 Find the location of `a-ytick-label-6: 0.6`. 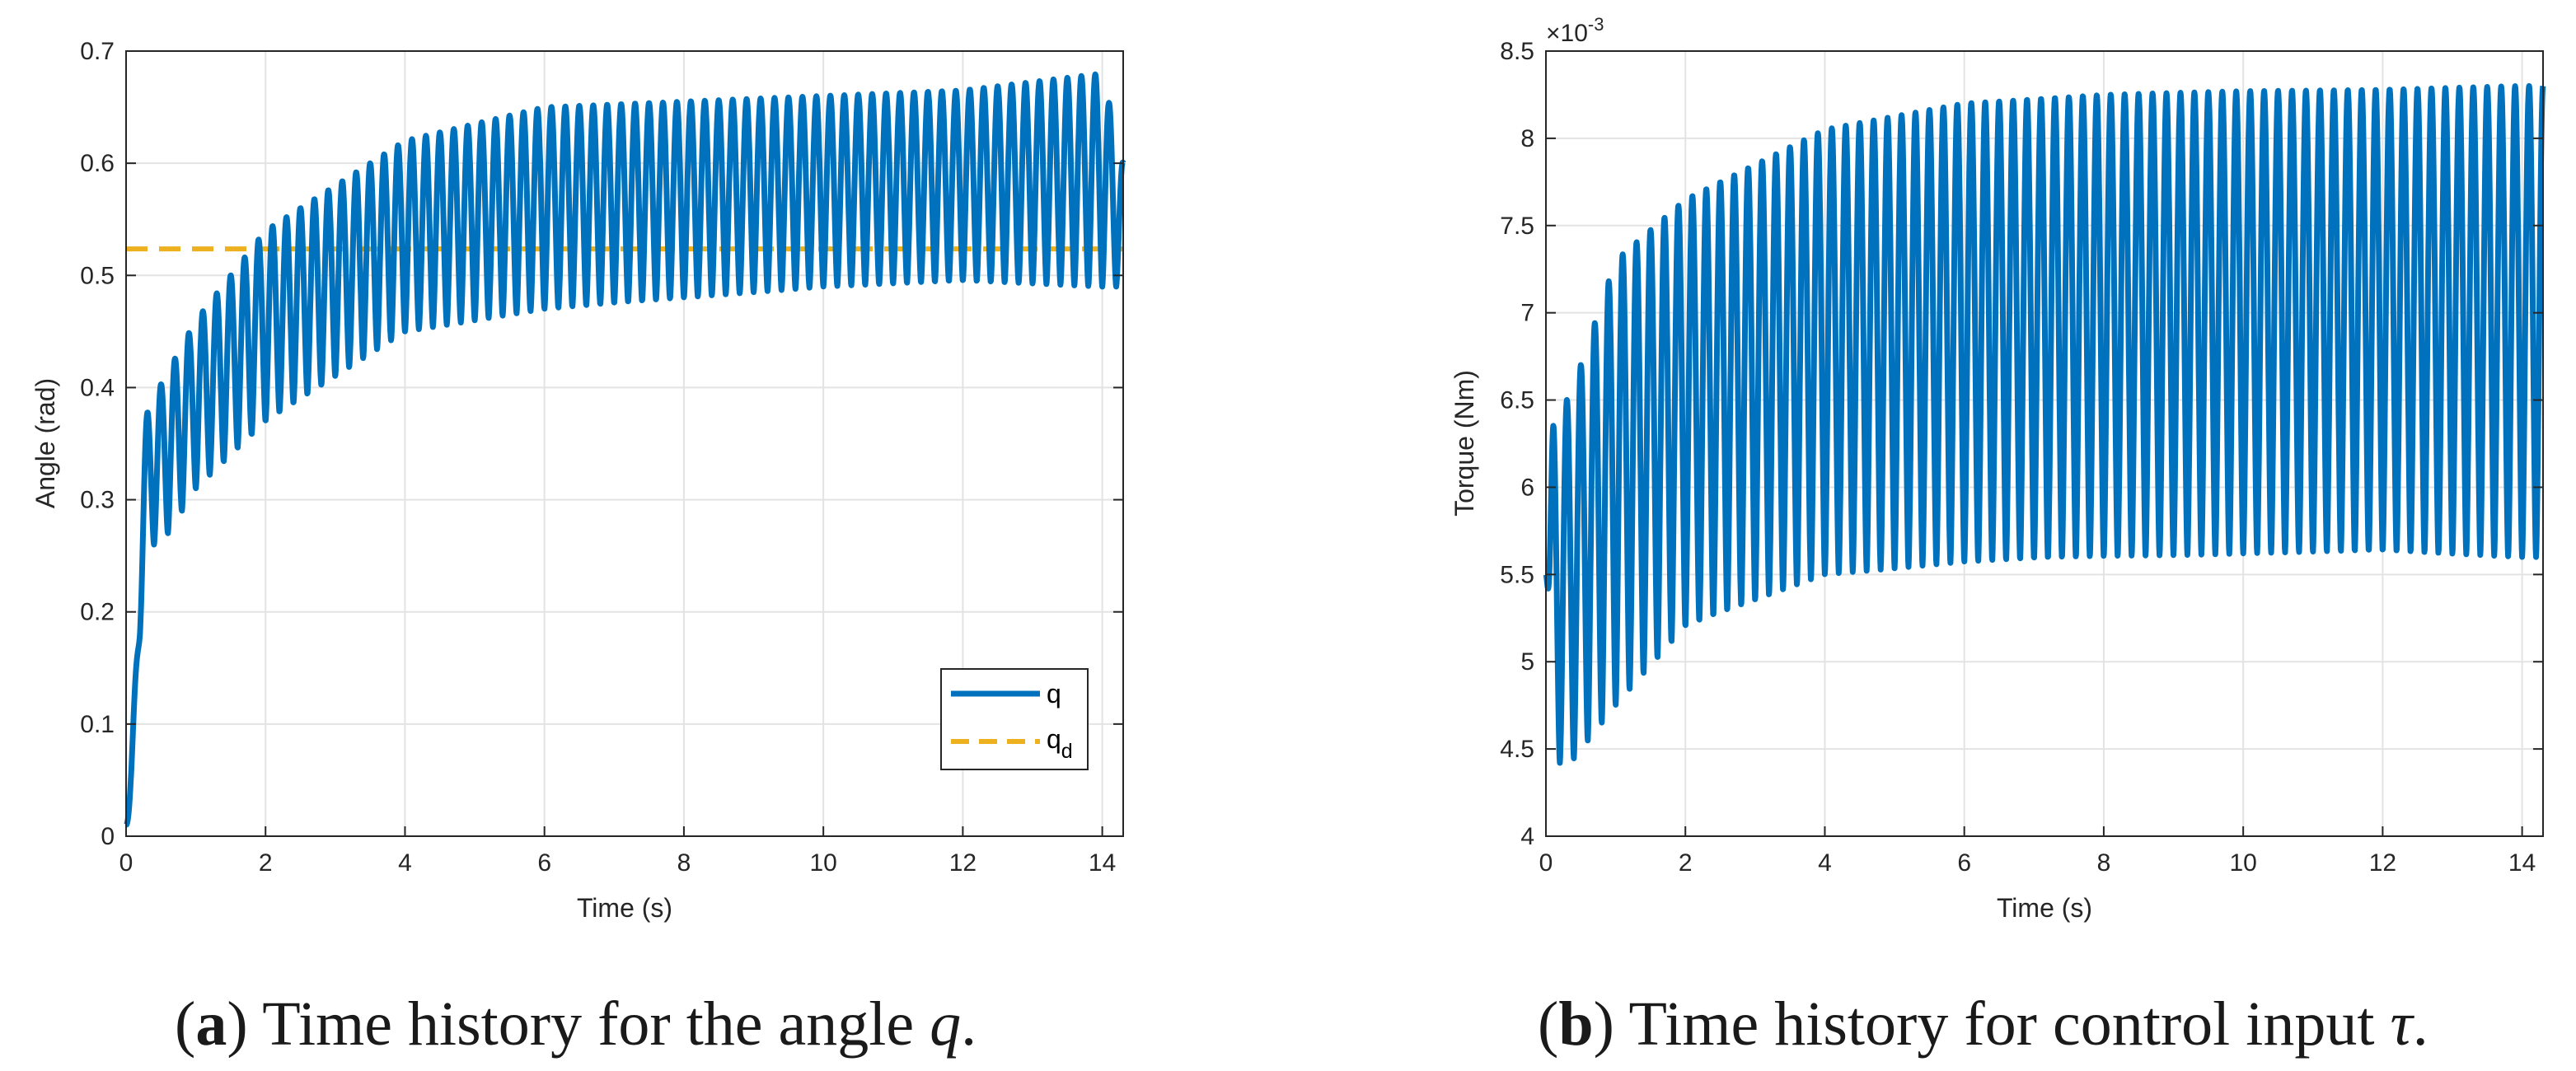

a-ytick-label-6: 0.6 is located at coordinates (97, 163).